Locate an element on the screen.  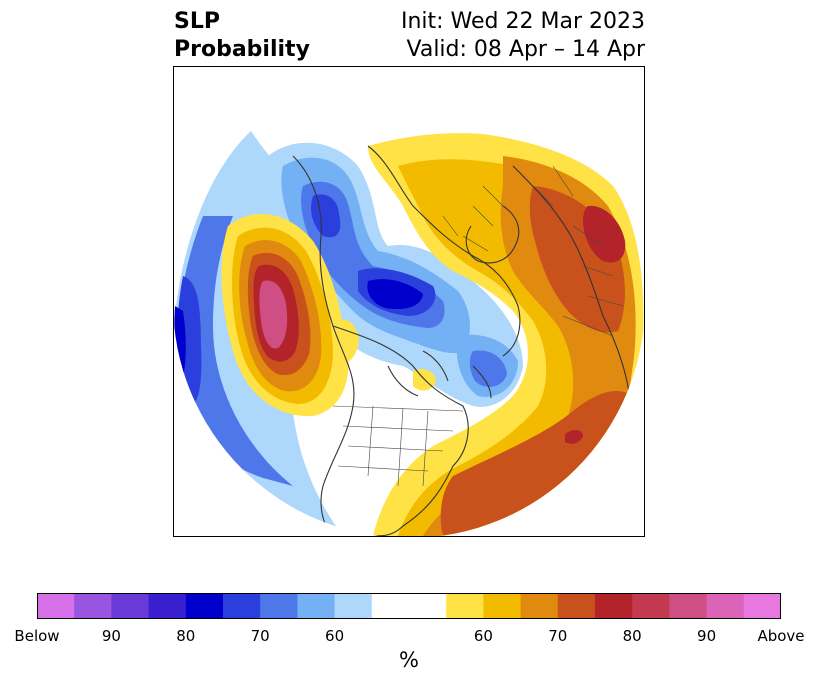
init-date-label: Init: Wed 22 Mar 2023 is located at coordinates (522, 21).